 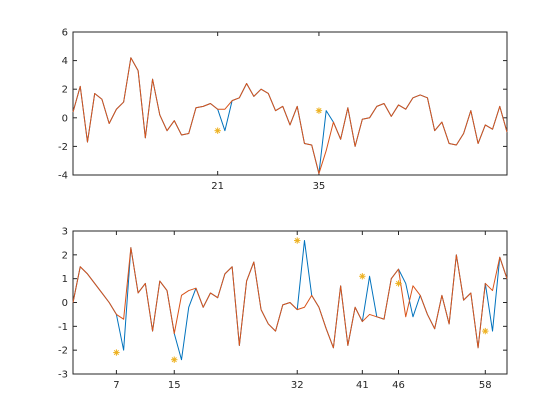 I want to click on y-tick-label: -1, so click(x=63, y=327).